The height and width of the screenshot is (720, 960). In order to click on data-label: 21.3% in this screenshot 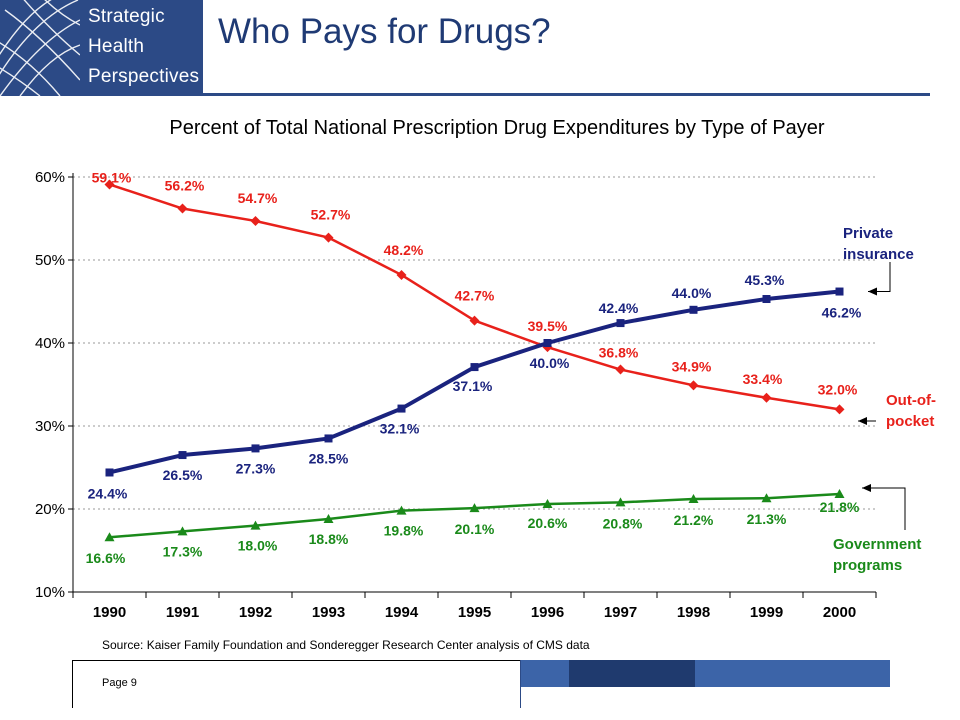, I will do `click(767, 519)`.